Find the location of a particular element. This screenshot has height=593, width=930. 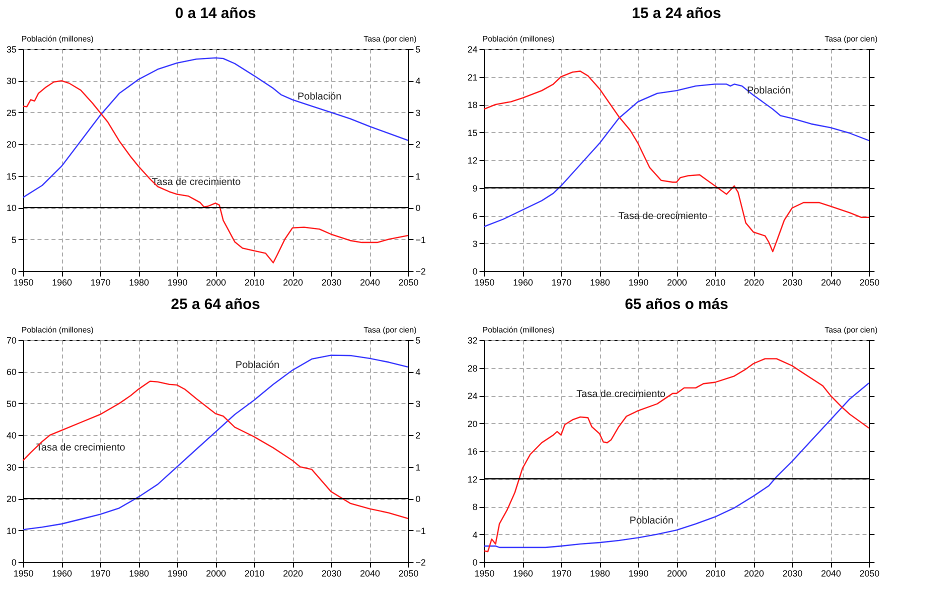

chart-title: 25 a 64 años is located at coordinates (215, 304).